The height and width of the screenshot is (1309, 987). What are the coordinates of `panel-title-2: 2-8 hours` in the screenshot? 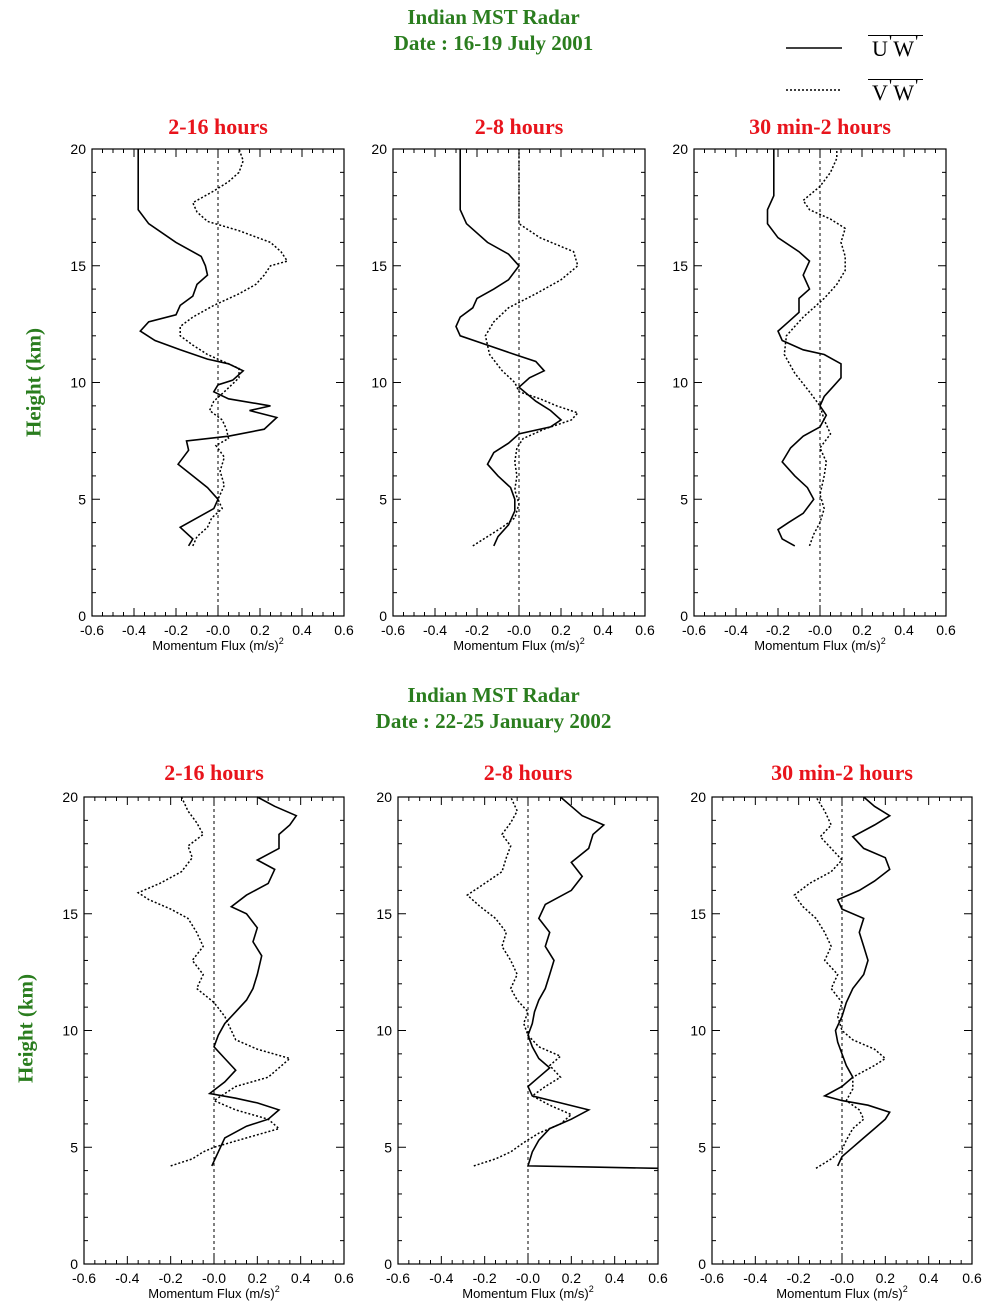 It's located at (519, 126).